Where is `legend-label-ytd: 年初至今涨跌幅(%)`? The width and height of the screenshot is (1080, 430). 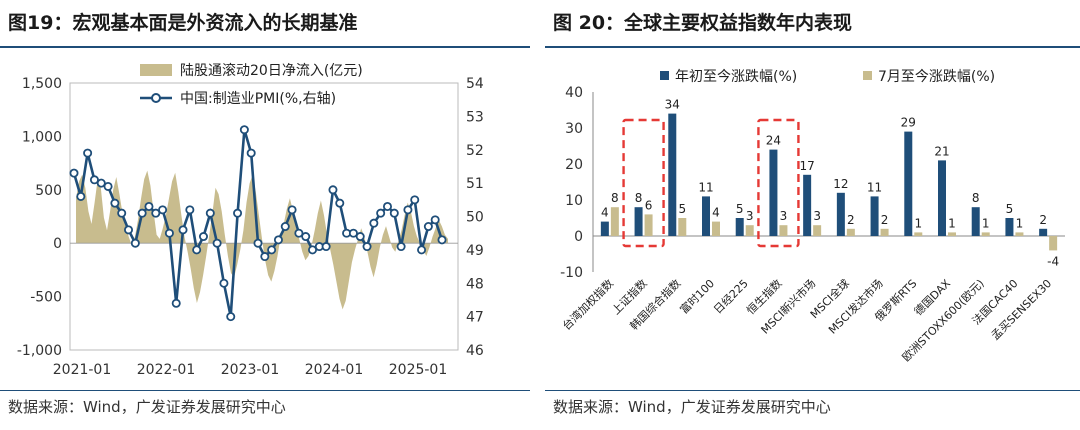 legend-label-ytd: 年初至今涨跌幅(%) is located at coordinates (736, 76).